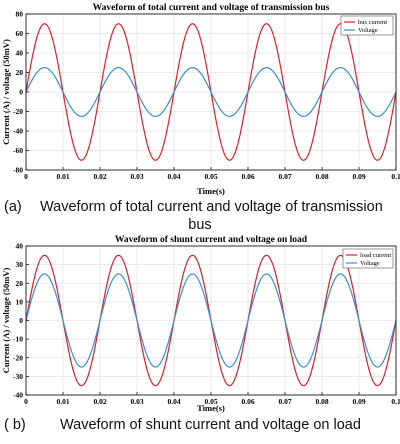 The width and height of the screenshot is (400, 444). I want to click on caption-a-text-continued: bus, so click(200, 225).